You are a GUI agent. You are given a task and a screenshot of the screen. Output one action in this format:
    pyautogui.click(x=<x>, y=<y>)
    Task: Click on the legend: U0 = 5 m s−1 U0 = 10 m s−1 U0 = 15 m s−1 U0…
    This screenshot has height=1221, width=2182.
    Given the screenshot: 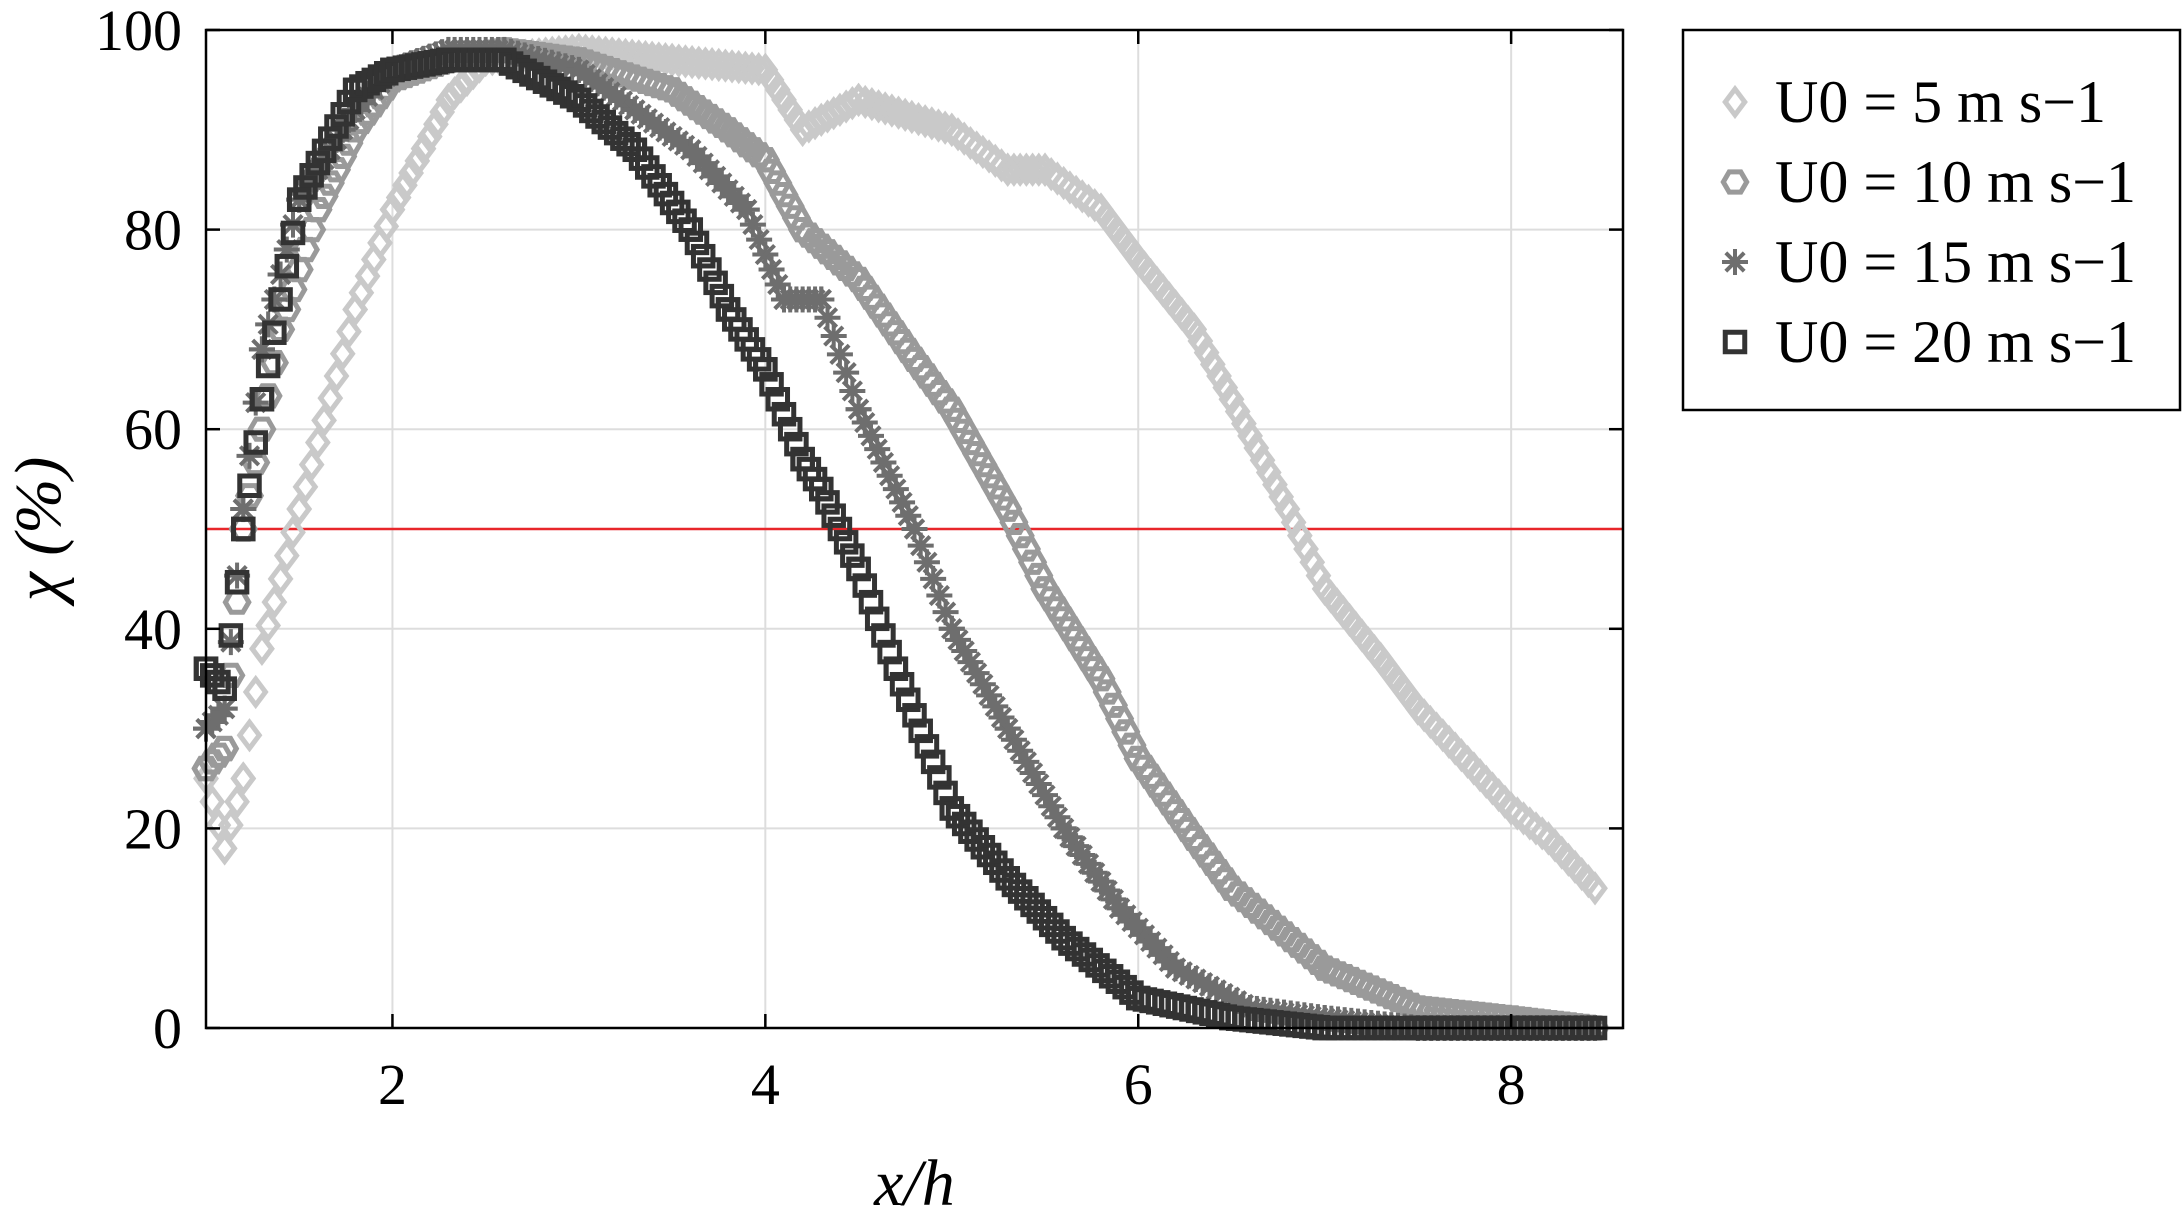 What is the action you would take?
    pyautogui.click(x=1931, y=220)
    